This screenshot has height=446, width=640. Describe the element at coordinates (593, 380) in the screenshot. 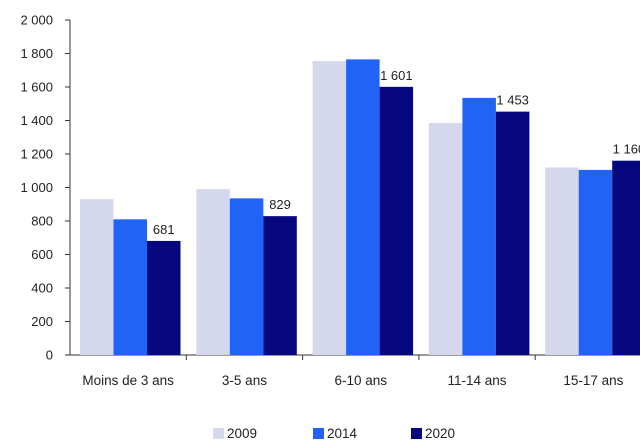

I see `x-category-label: 15-17 ans` at that location.